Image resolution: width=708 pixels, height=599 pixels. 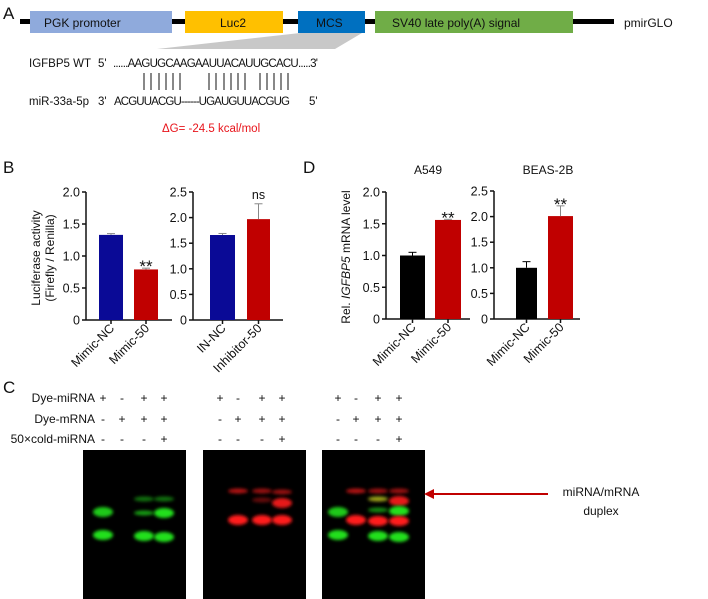 What do you see at coordinates (202, 102) in the screenshot?
I see `mir-sequence: ACGUUACGU------UGAUGUUACGUG` at bounding box center [202, 102].